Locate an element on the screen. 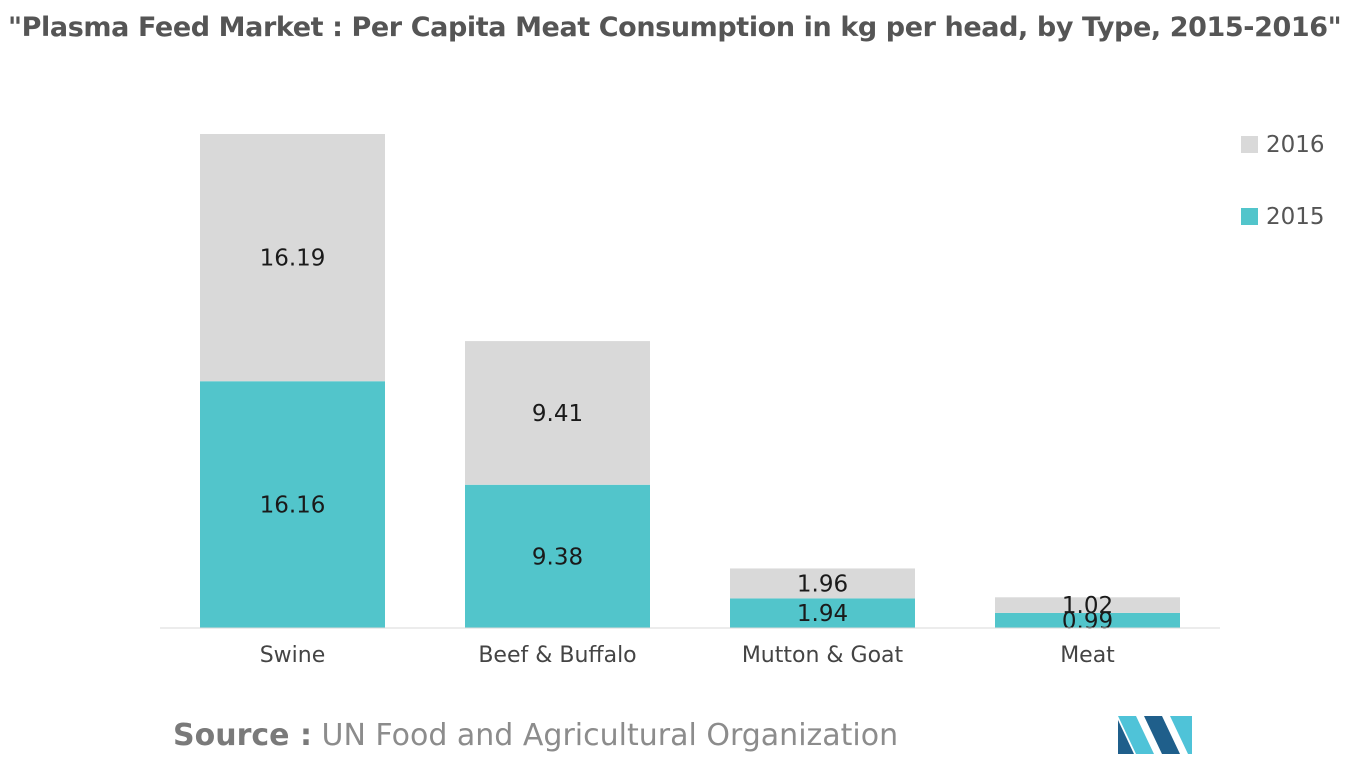  legend-label-2015: 2015 is located at coordinates (1295, 217).